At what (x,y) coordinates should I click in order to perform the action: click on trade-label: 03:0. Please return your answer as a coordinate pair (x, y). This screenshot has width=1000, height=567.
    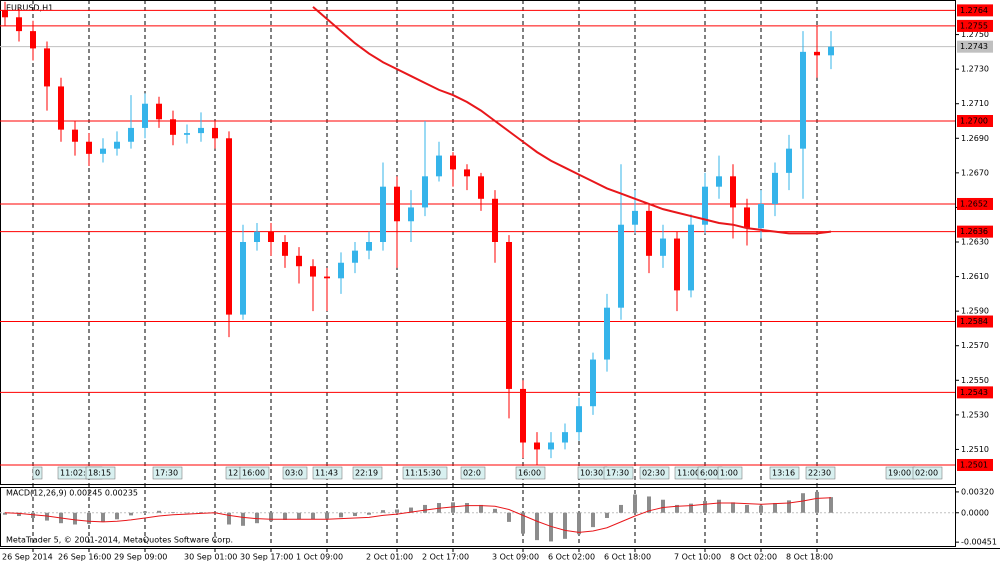
    Looking at the image, I should click on (294, 473).